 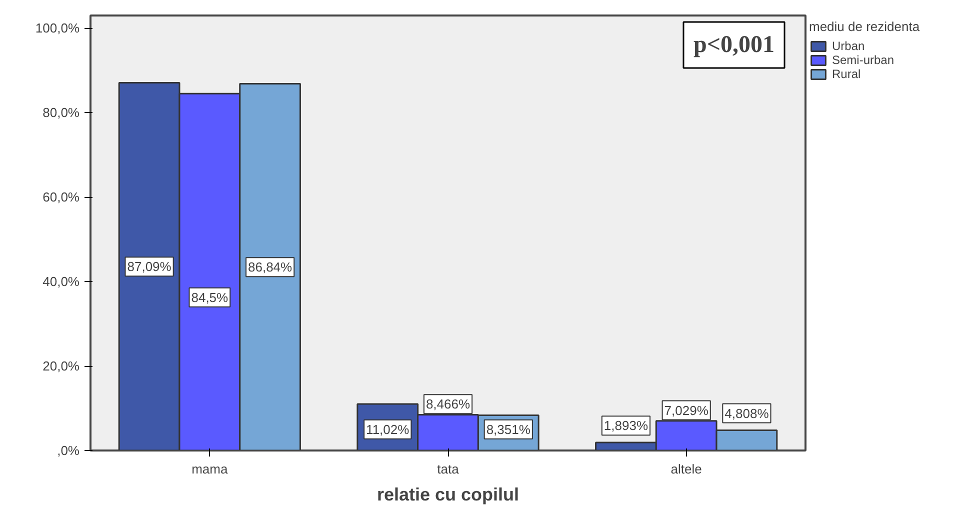 What do you see at coordinates (210, 297) in the screenshot?
I see `data-label: 84,5%` at bounding box center [210, 297].